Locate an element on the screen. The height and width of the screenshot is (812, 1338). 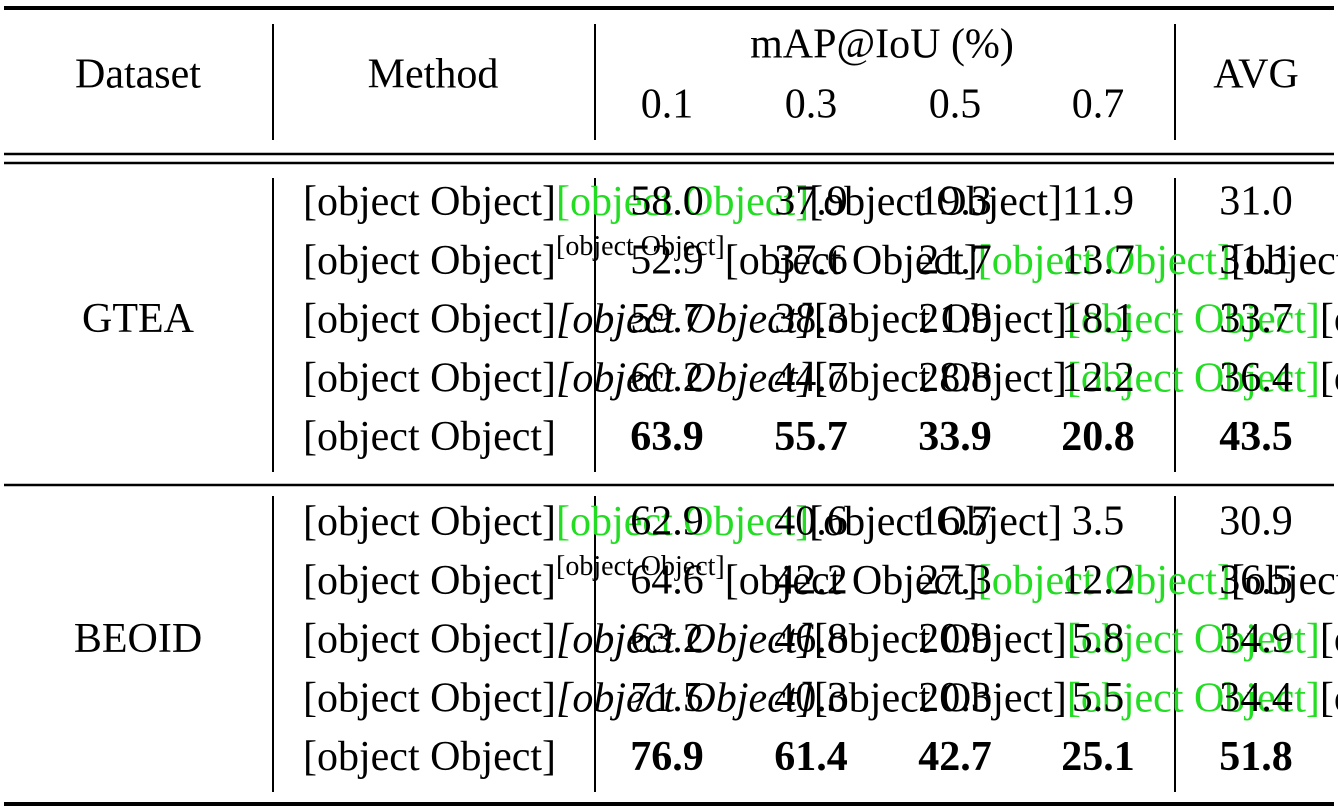
header-threshold: 0.3 is located at coordinates (811, 105).